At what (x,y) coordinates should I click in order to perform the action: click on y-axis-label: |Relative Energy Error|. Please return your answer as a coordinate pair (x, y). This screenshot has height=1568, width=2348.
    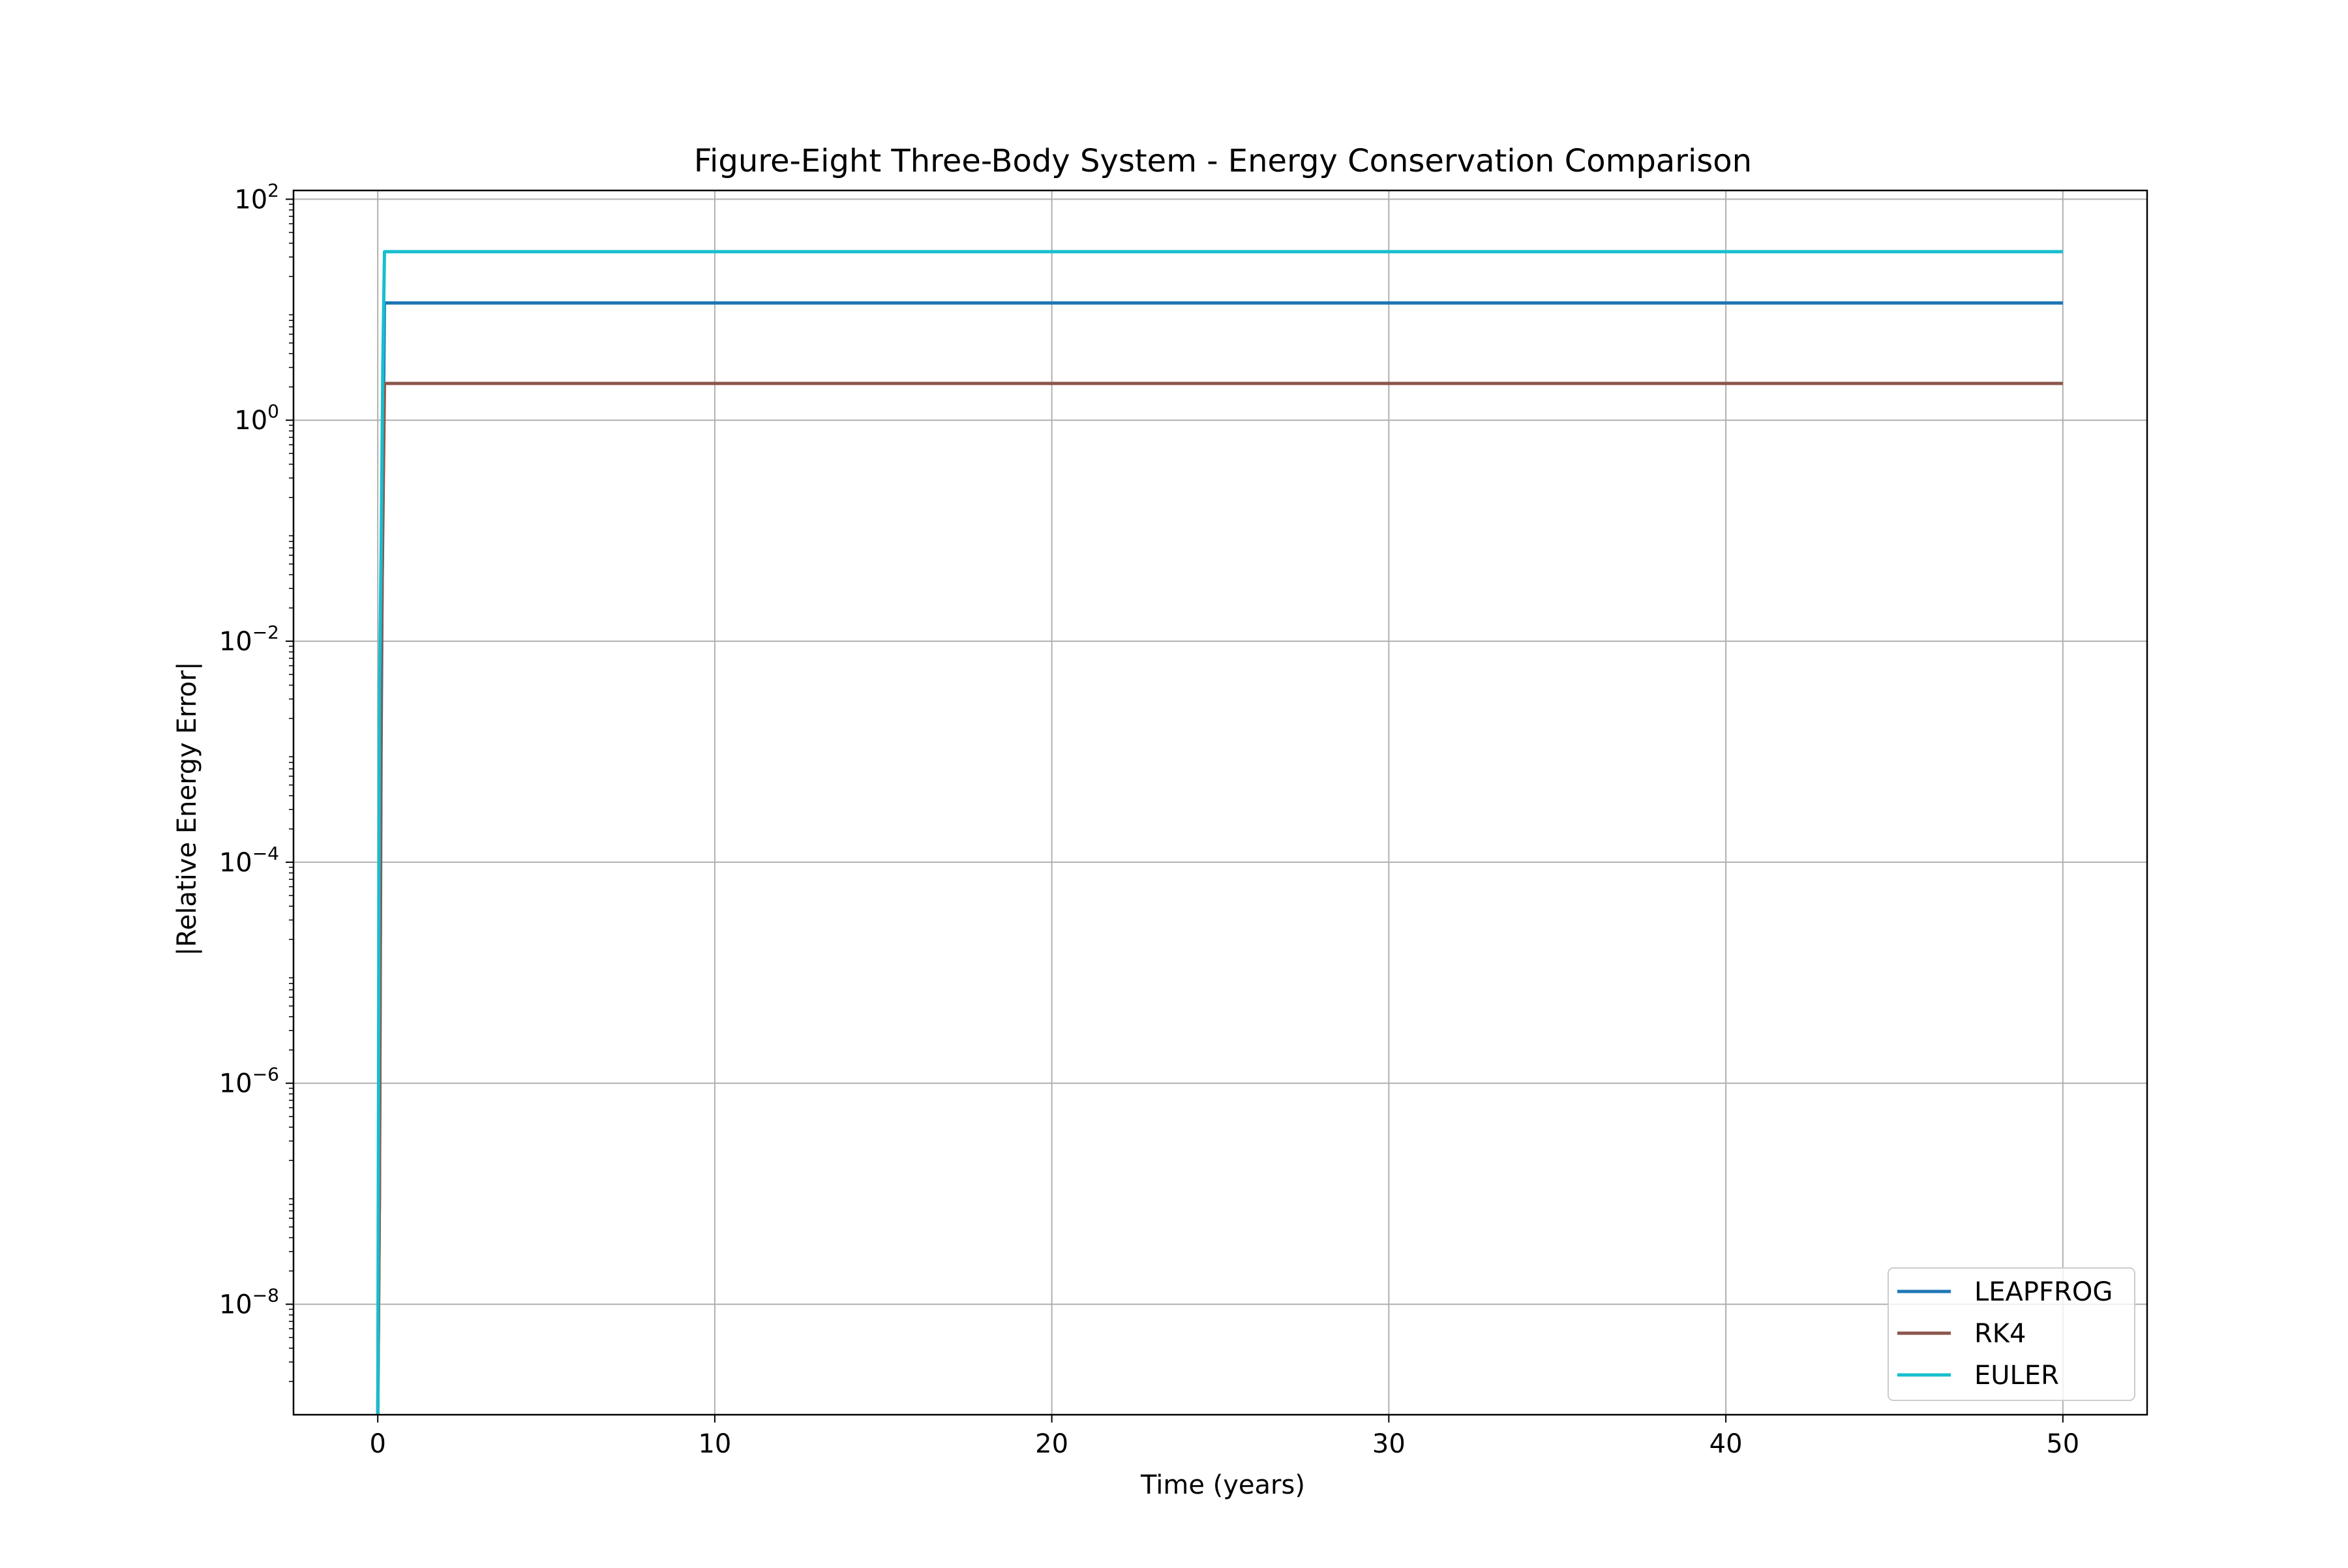
    Looking at the image, I should click on (187, 808).